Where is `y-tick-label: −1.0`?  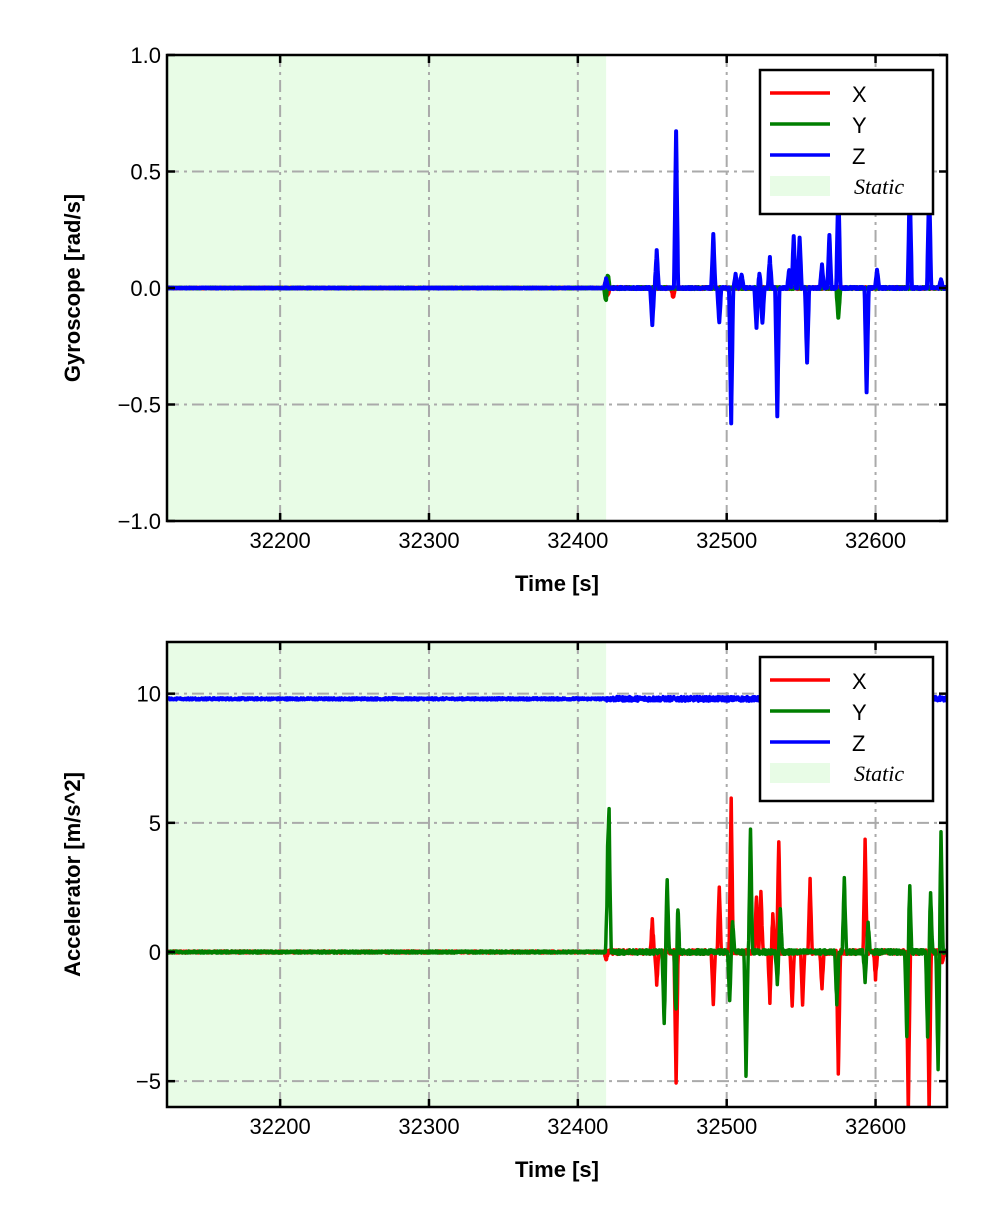 y-tick-label: −1.0 is located at coordinates (139, 521).